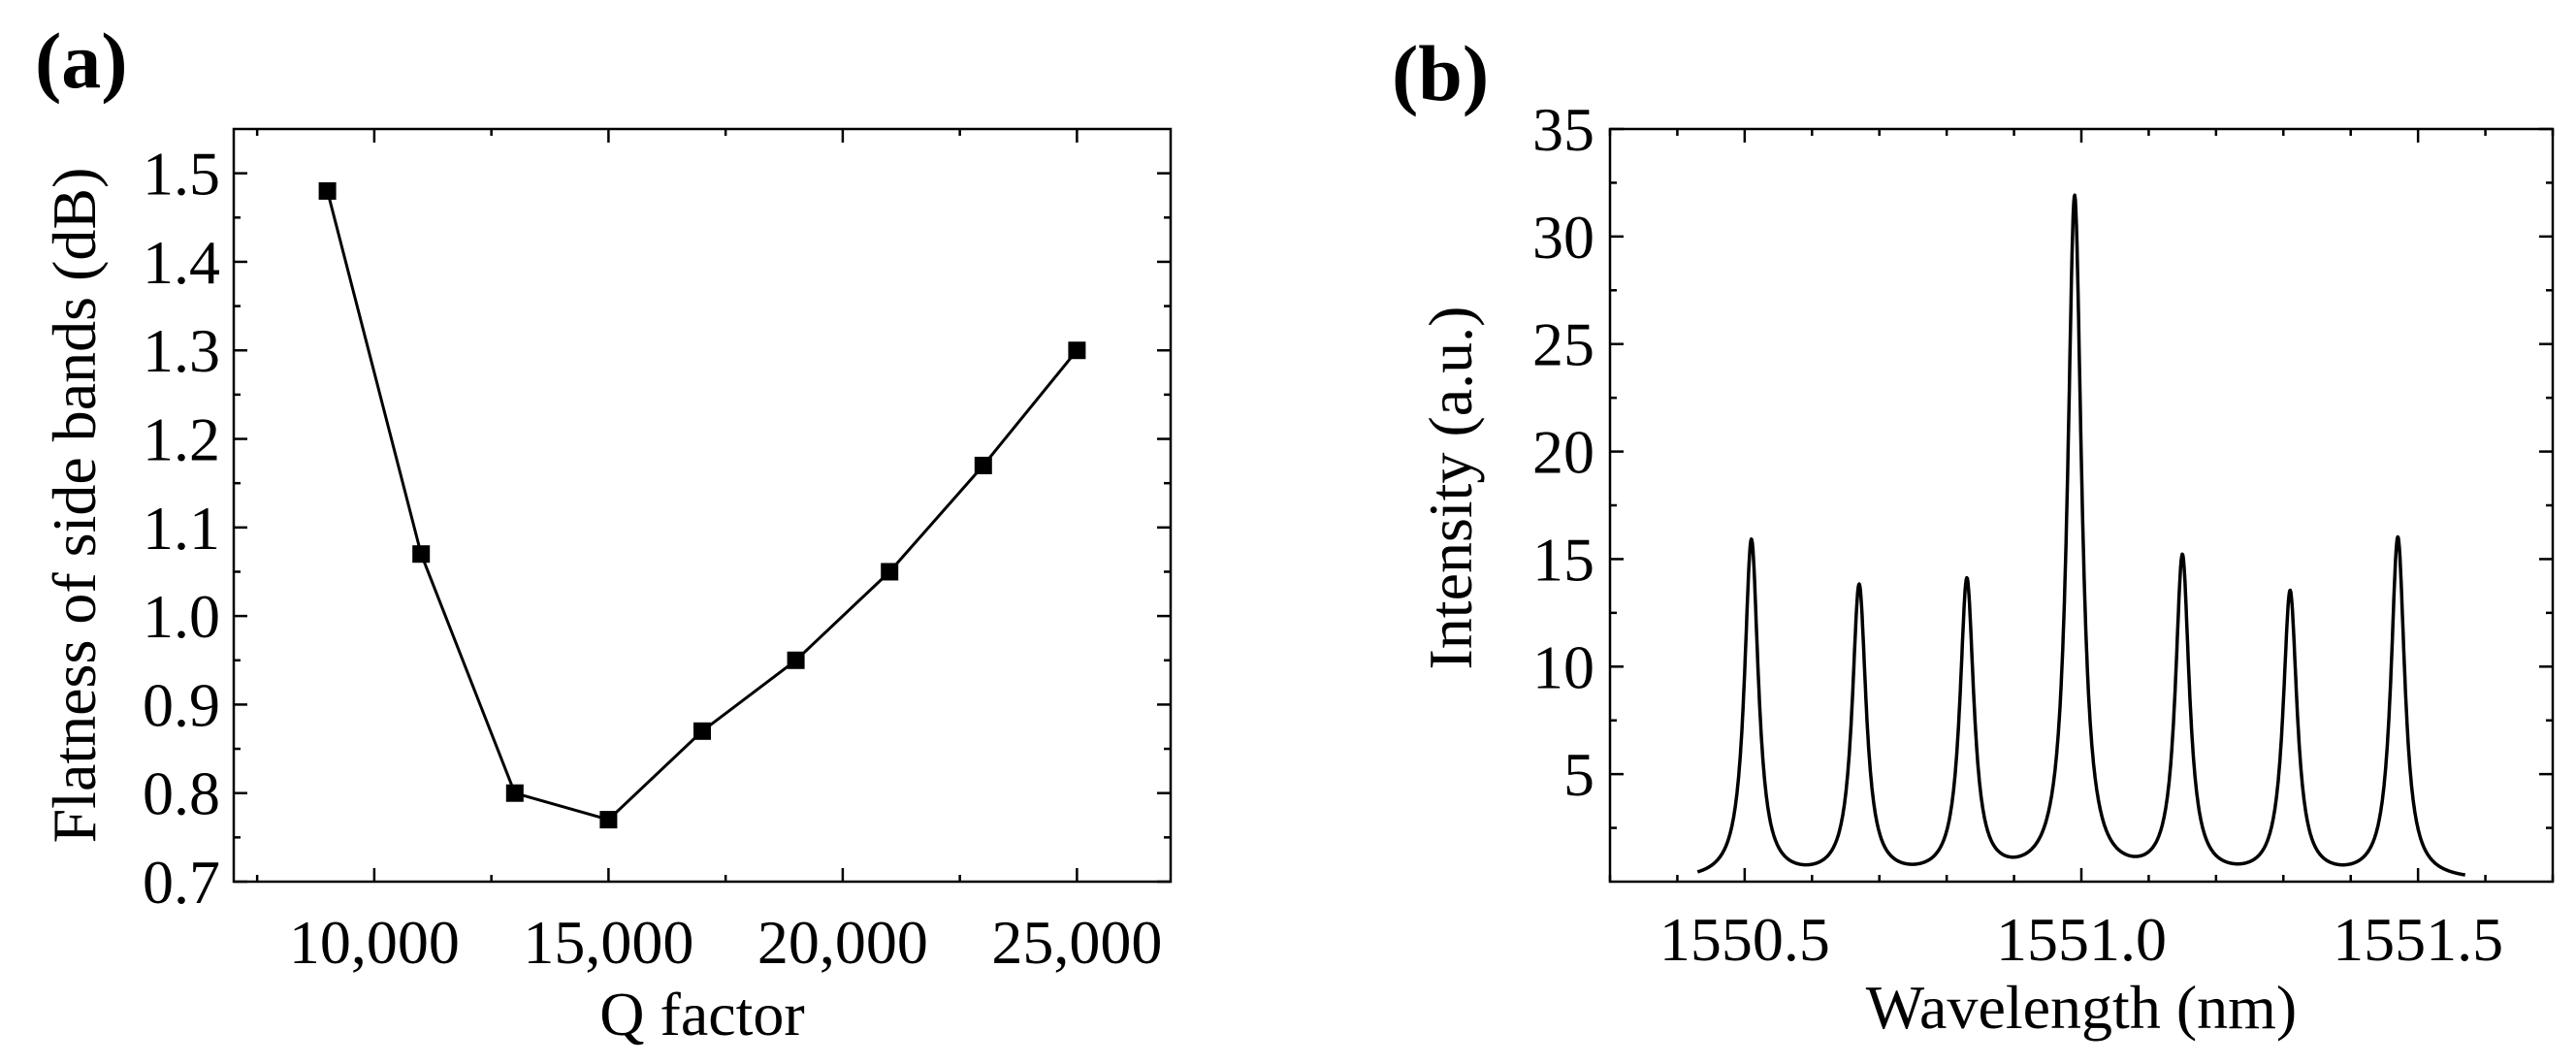 The width and height of the screenshot is (2576, 1064). I want to click on y-tick-label: 35, so click(1563, 130).